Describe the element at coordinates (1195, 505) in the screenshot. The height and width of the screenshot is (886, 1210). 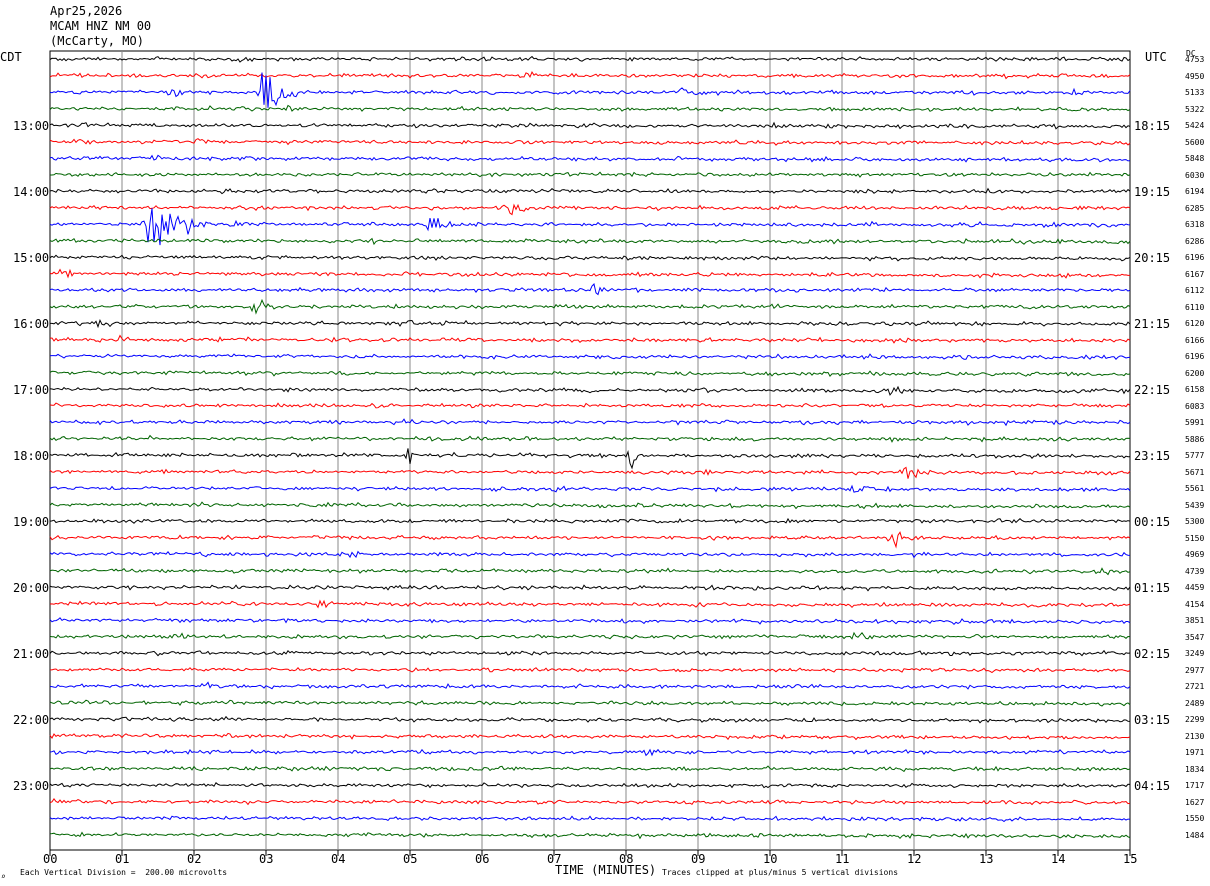
I see `dc-offset-label: 5439` at that location.